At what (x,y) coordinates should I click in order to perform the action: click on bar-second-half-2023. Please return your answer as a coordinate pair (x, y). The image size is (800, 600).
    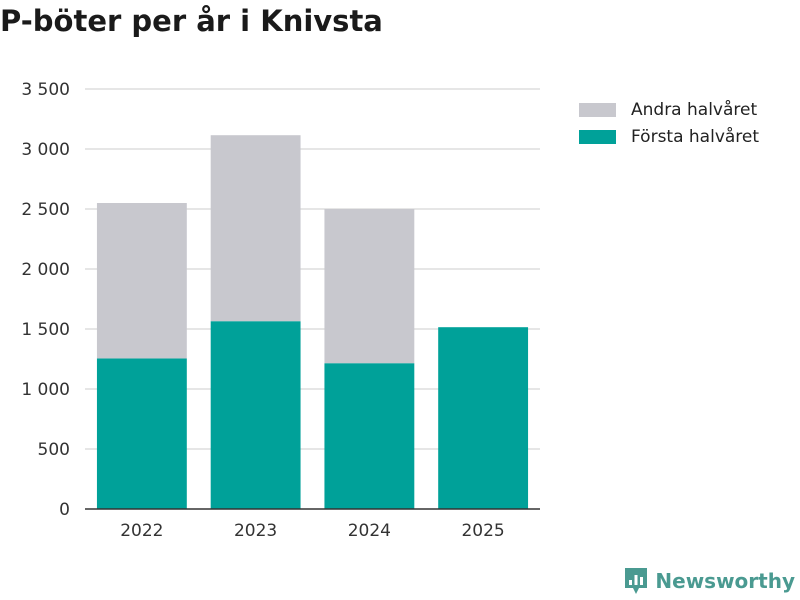
    Looking at the image, I should click on (255, 228).